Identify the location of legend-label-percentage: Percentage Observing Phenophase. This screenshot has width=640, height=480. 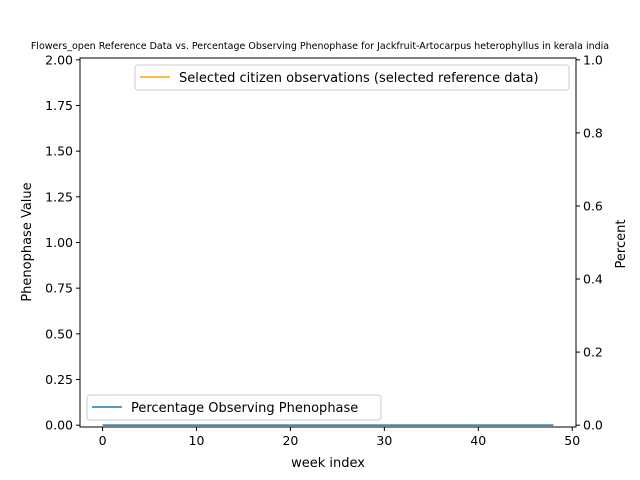
(244, 408).